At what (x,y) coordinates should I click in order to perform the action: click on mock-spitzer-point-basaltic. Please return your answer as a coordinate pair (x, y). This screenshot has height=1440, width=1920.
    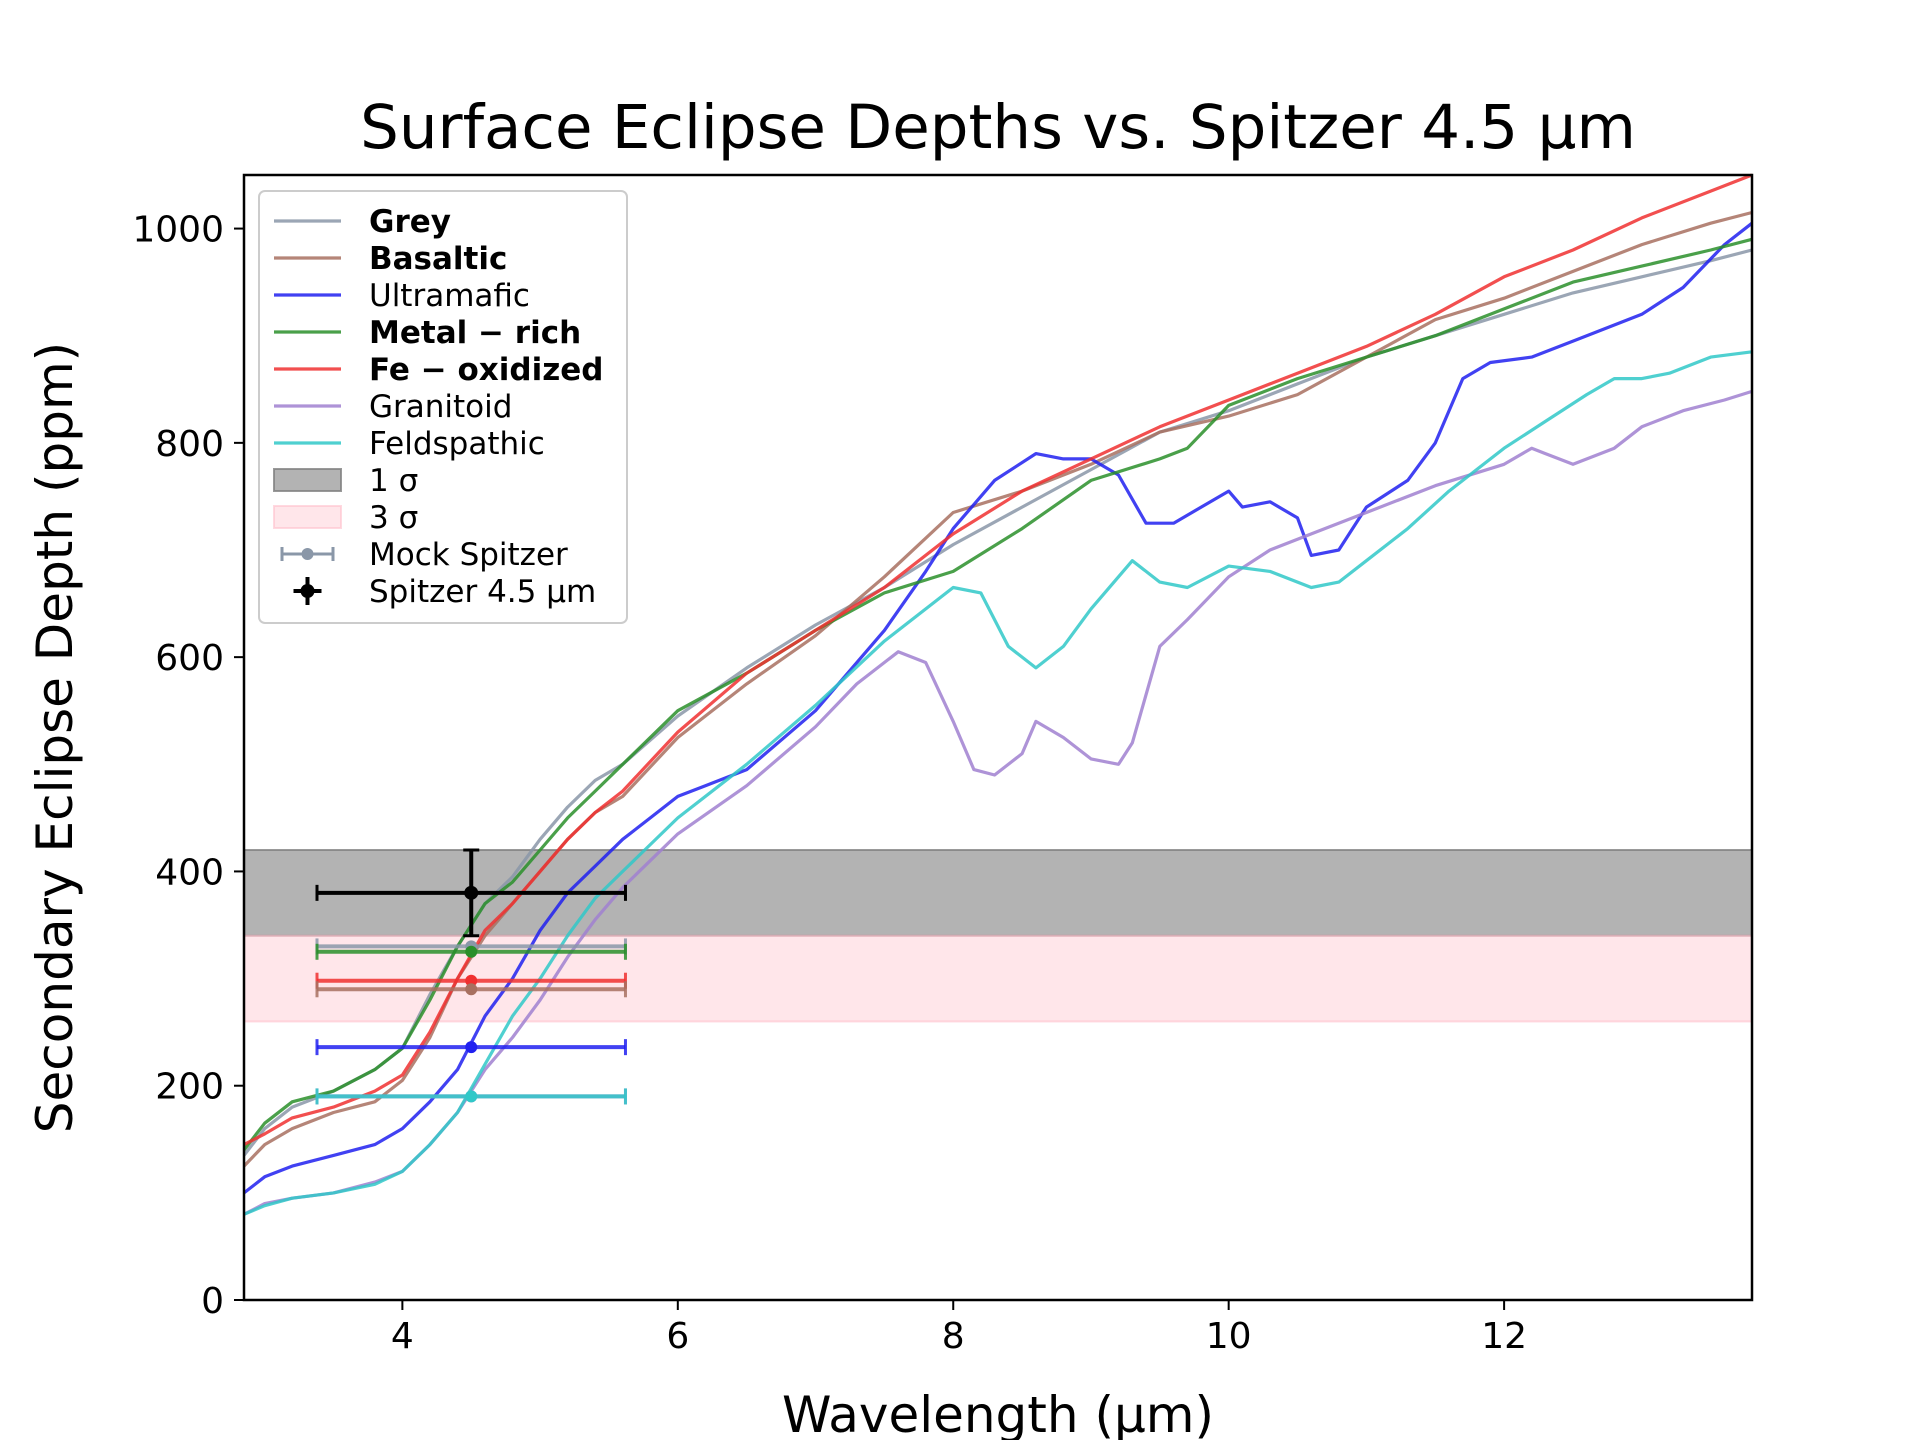
    Looking at the image, I should click on (471, 989).